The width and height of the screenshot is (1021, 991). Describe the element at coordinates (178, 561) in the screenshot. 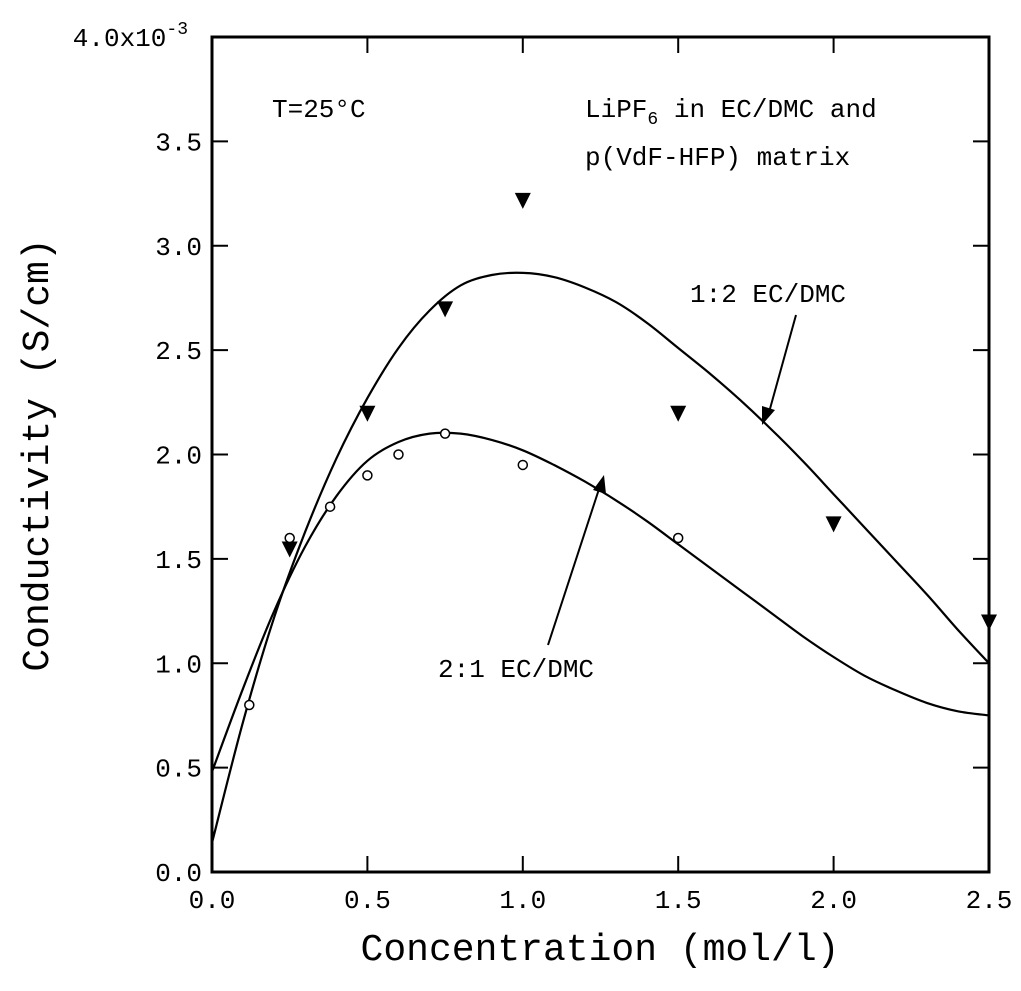

I see `y-tick-label: 1.5` at that location.